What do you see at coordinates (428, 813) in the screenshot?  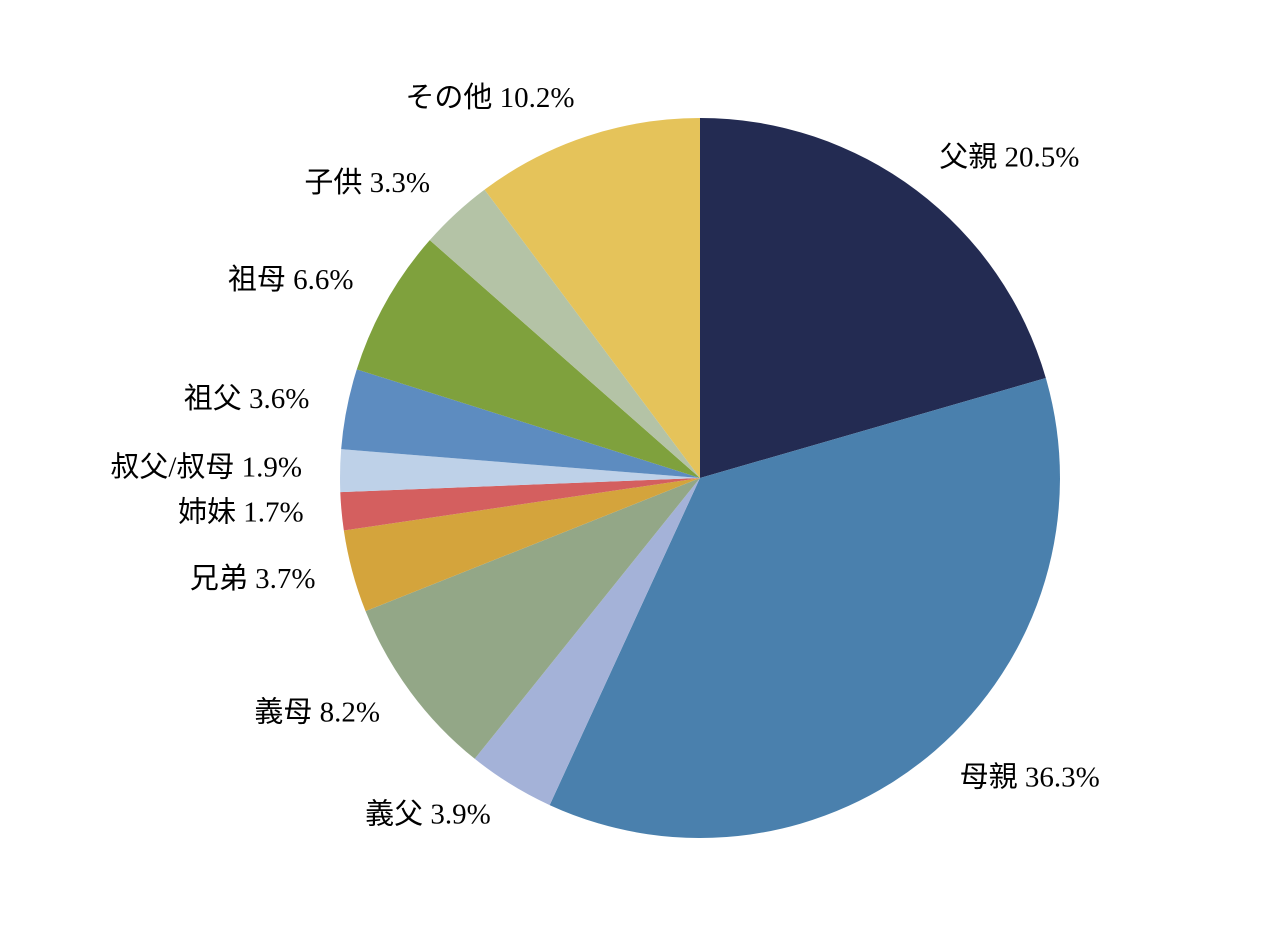 I see `slice-label: 義父 3.9%` at bounding box center [428, 813].